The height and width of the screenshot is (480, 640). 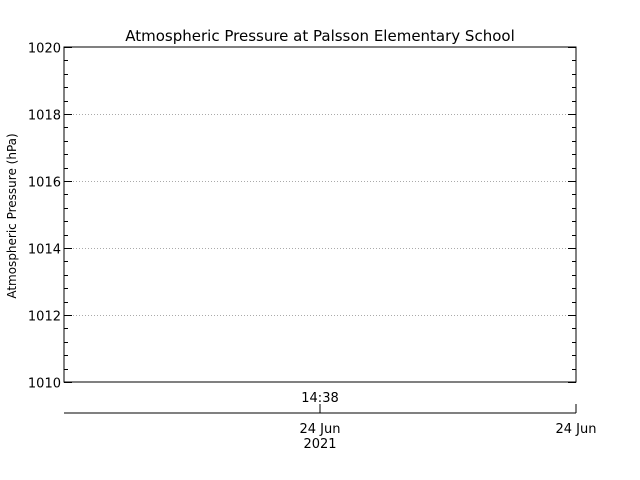 I want to click on y-tick-label: 1018, so click(x=44, y=116).